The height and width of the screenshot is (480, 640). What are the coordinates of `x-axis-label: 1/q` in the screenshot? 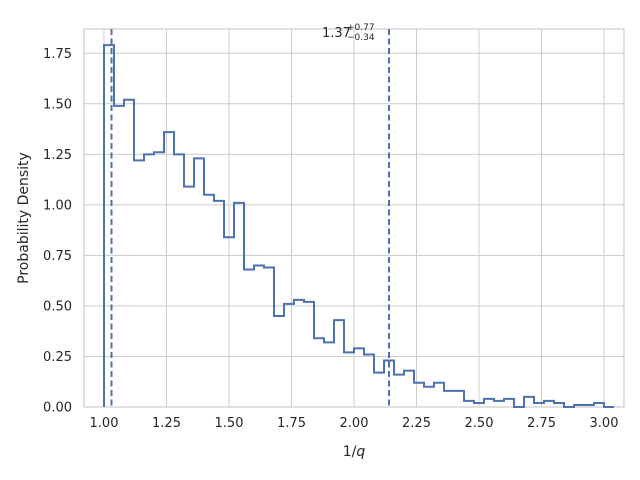 It's located at (354, 452).